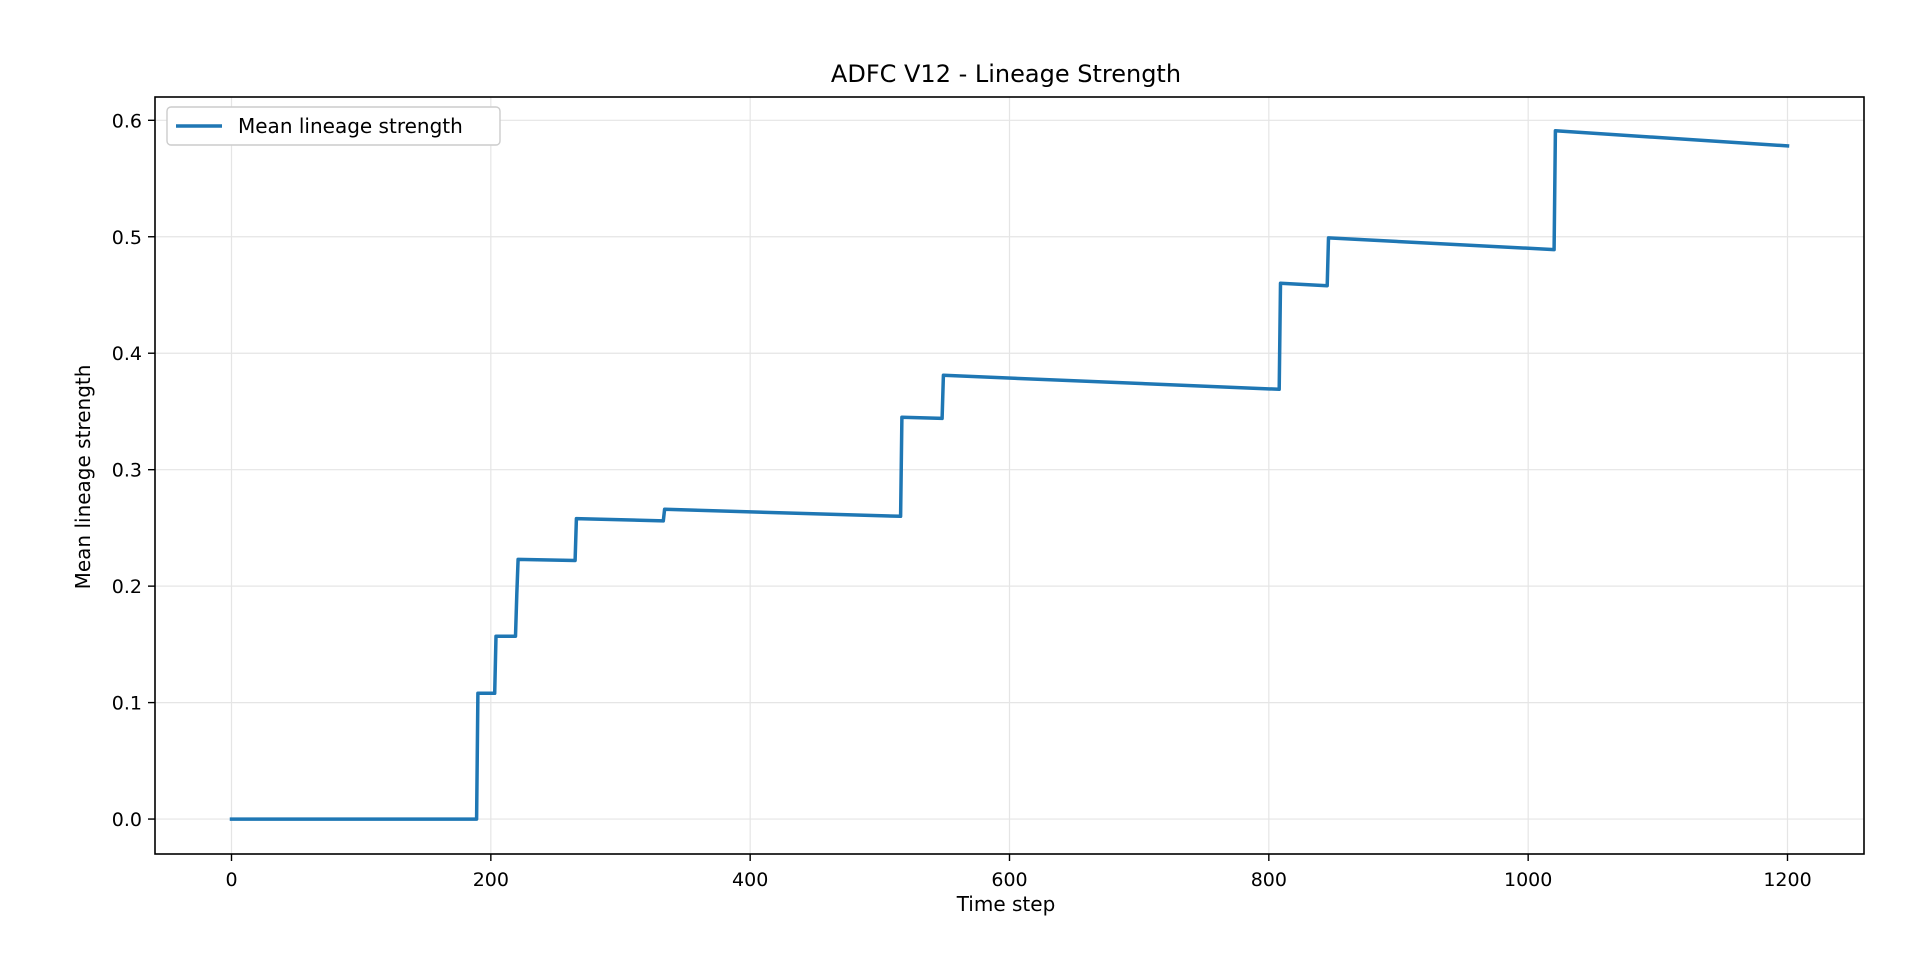  Describe the element at coordinates (1269, 880) in the screenshot. I see `x-tick-label: 800` at that location.